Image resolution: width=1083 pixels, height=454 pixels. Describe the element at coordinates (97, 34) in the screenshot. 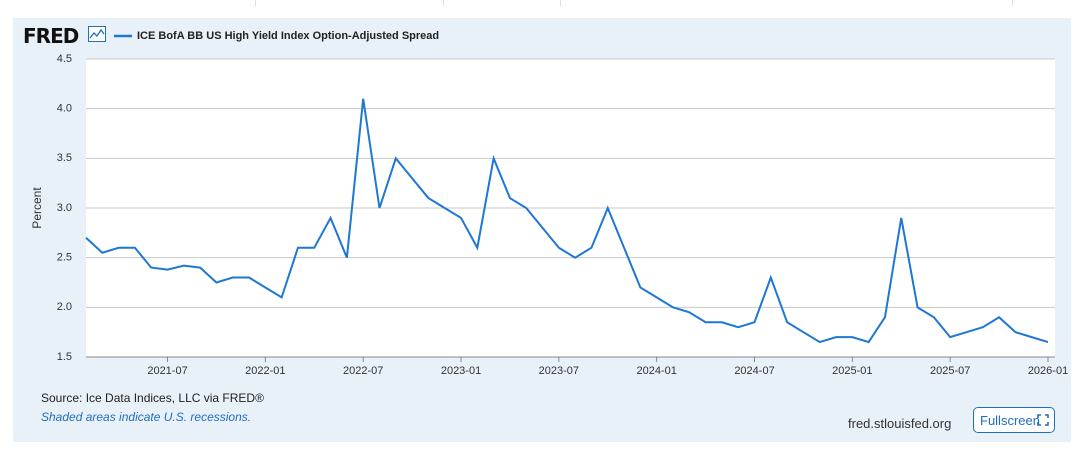

I see `chart-icon` at that location.